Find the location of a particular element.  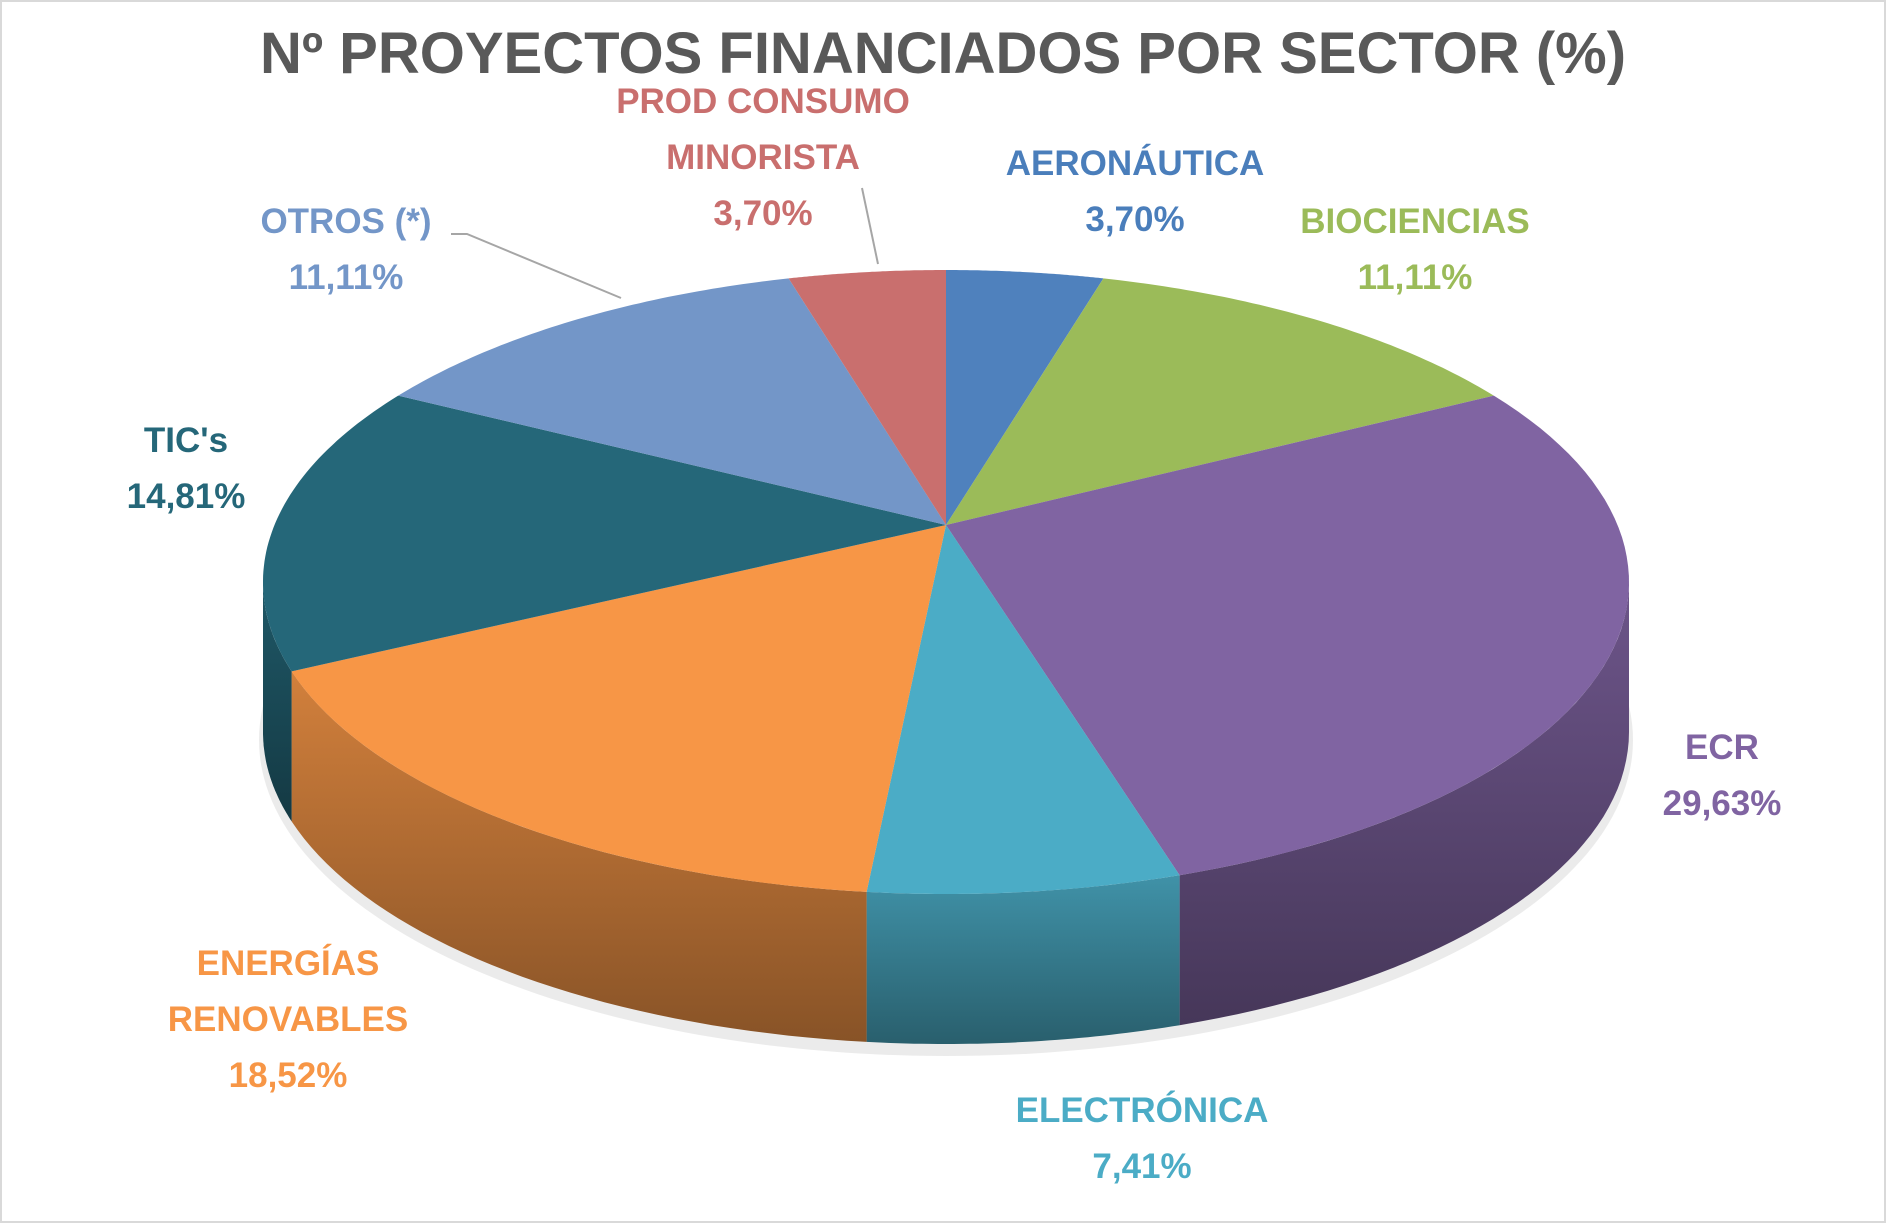

data-label-name: AERONÁUTICA is located at coordinates (1135, 163).